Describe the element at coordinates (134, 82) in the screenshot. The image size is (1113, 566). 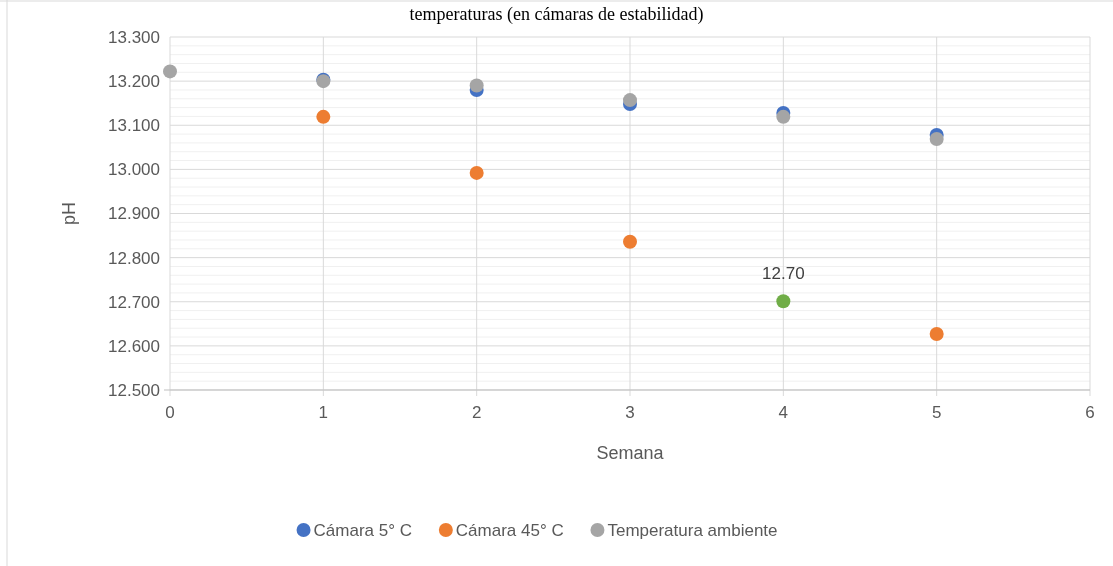
I see `y-tick-label: 13.200` at that location.